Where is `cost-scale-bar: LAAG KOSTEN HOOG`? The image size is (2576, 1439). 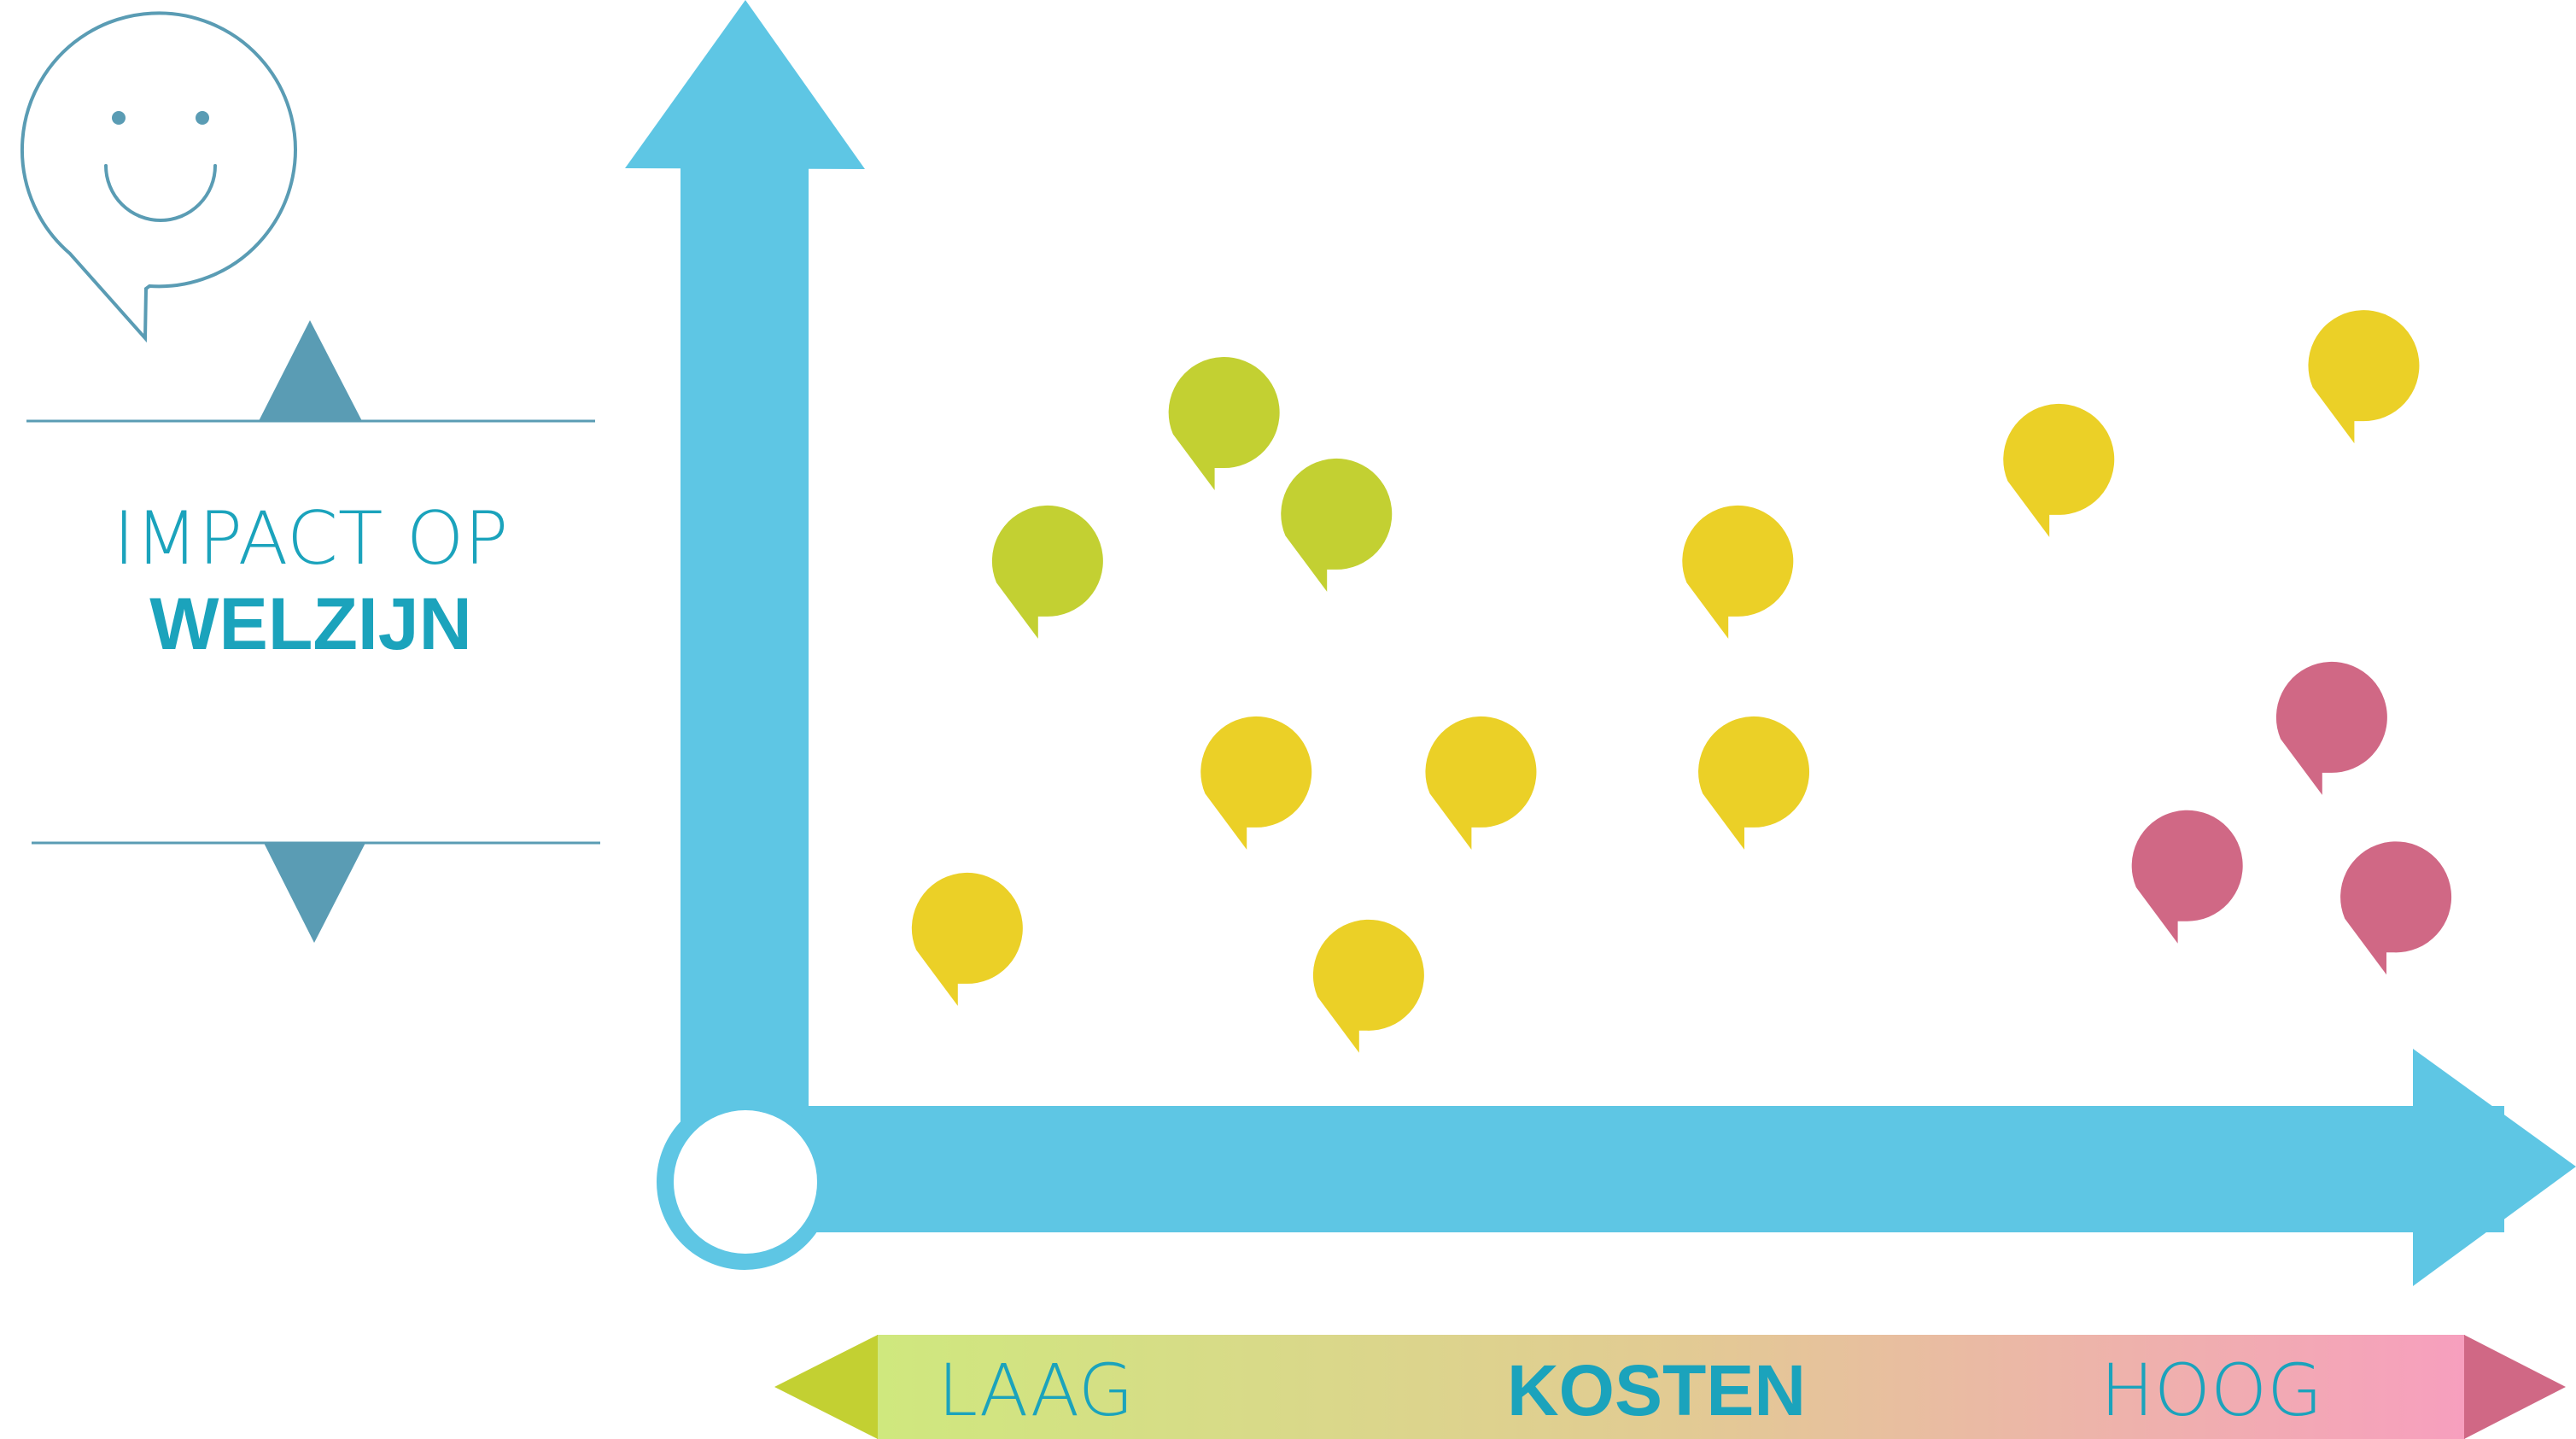 cost-scale-bar: LAAG KOSTEN HOOG is located at coordinates (1670, 1387).